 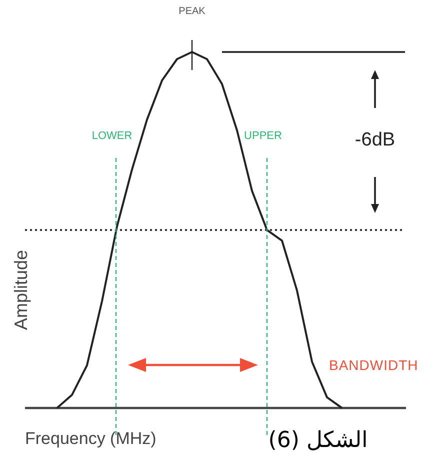 I want to click on annotation: BANDWIDTH, so click(x=373, y=365).